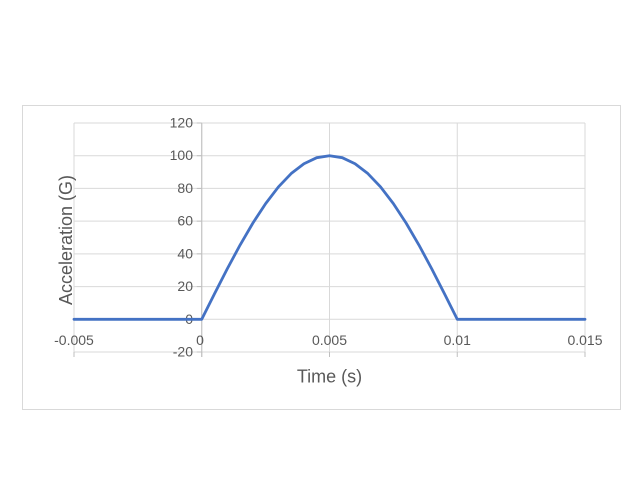  Describe the element at coordinates (185, 221) in the screenshot. I see `y-tick-label: 60` at that location.